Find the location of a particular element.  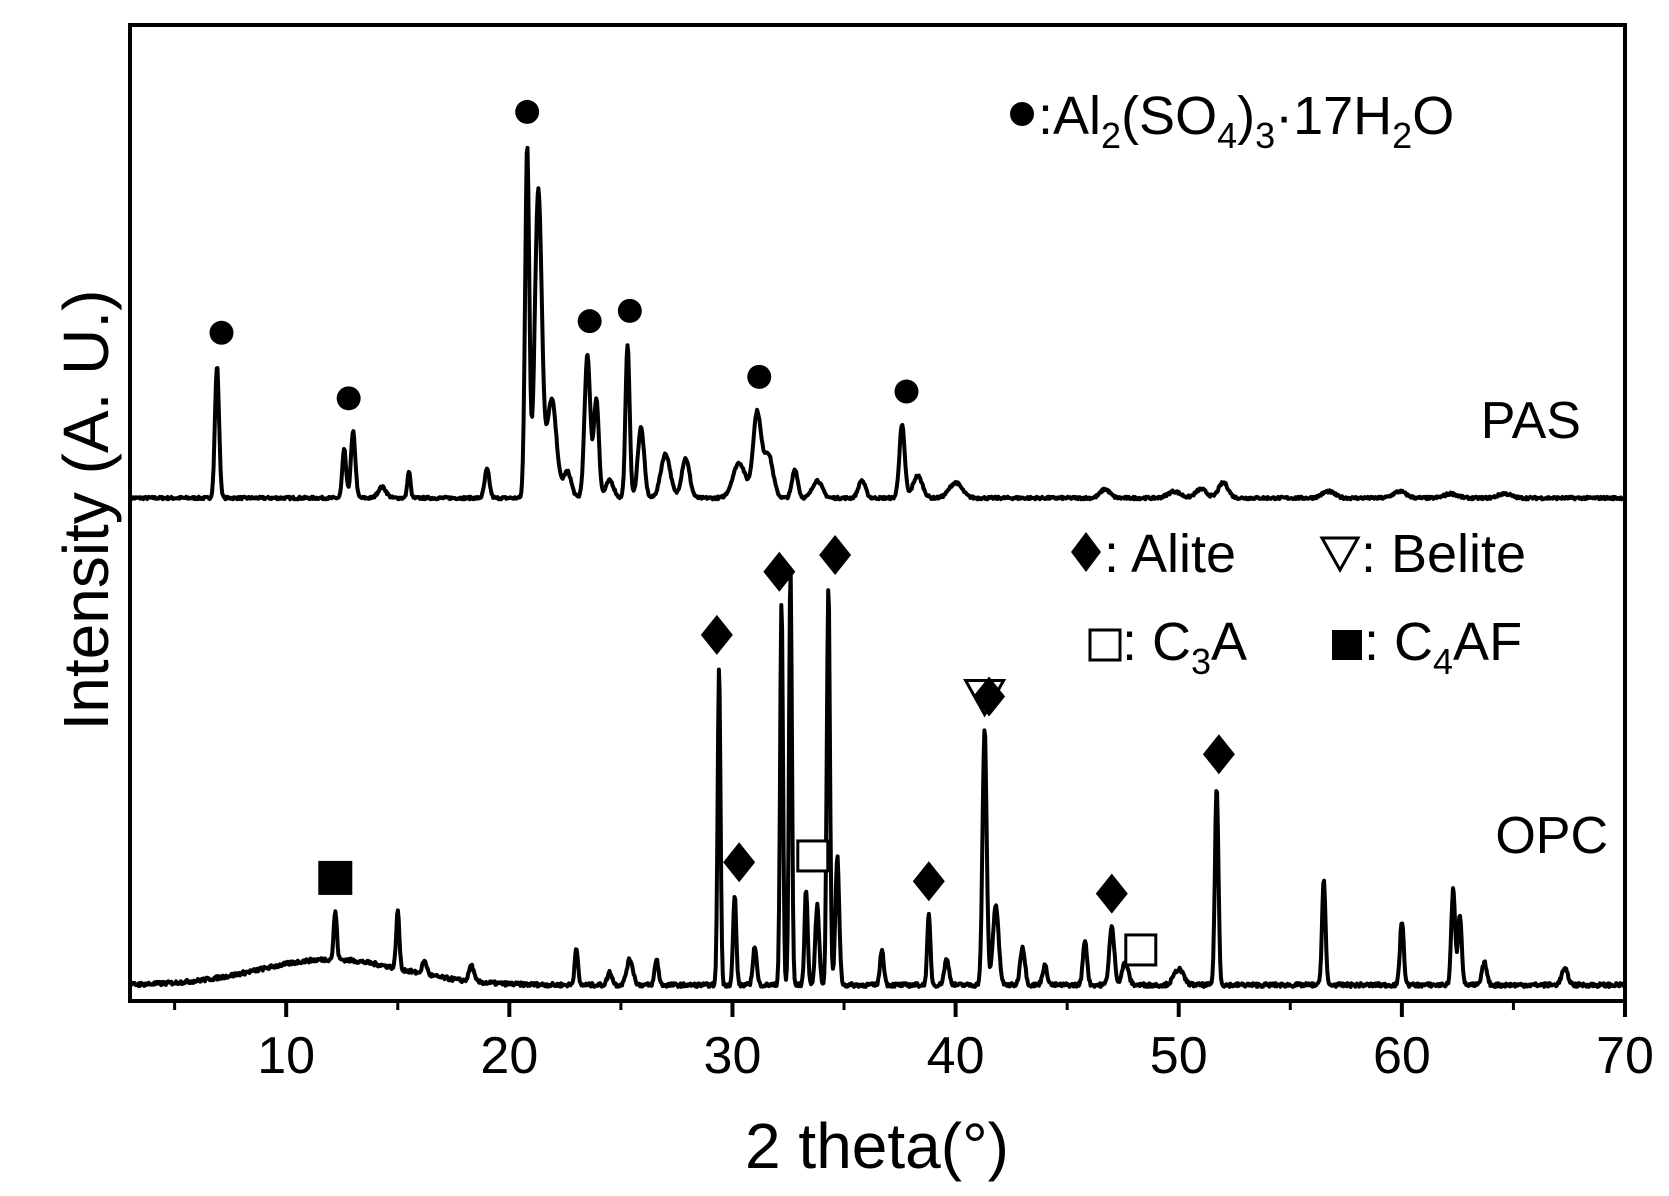

x-tick-label: 30 is located at coordinates (733, 1056).